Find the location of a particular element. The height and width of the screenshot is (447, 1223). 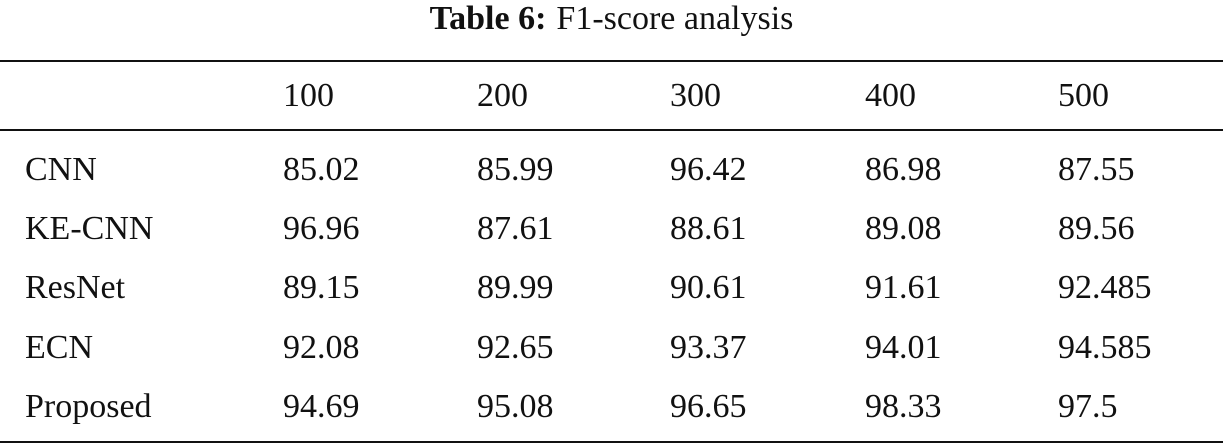

column-header: 400 is located at coordinates (890, 95).